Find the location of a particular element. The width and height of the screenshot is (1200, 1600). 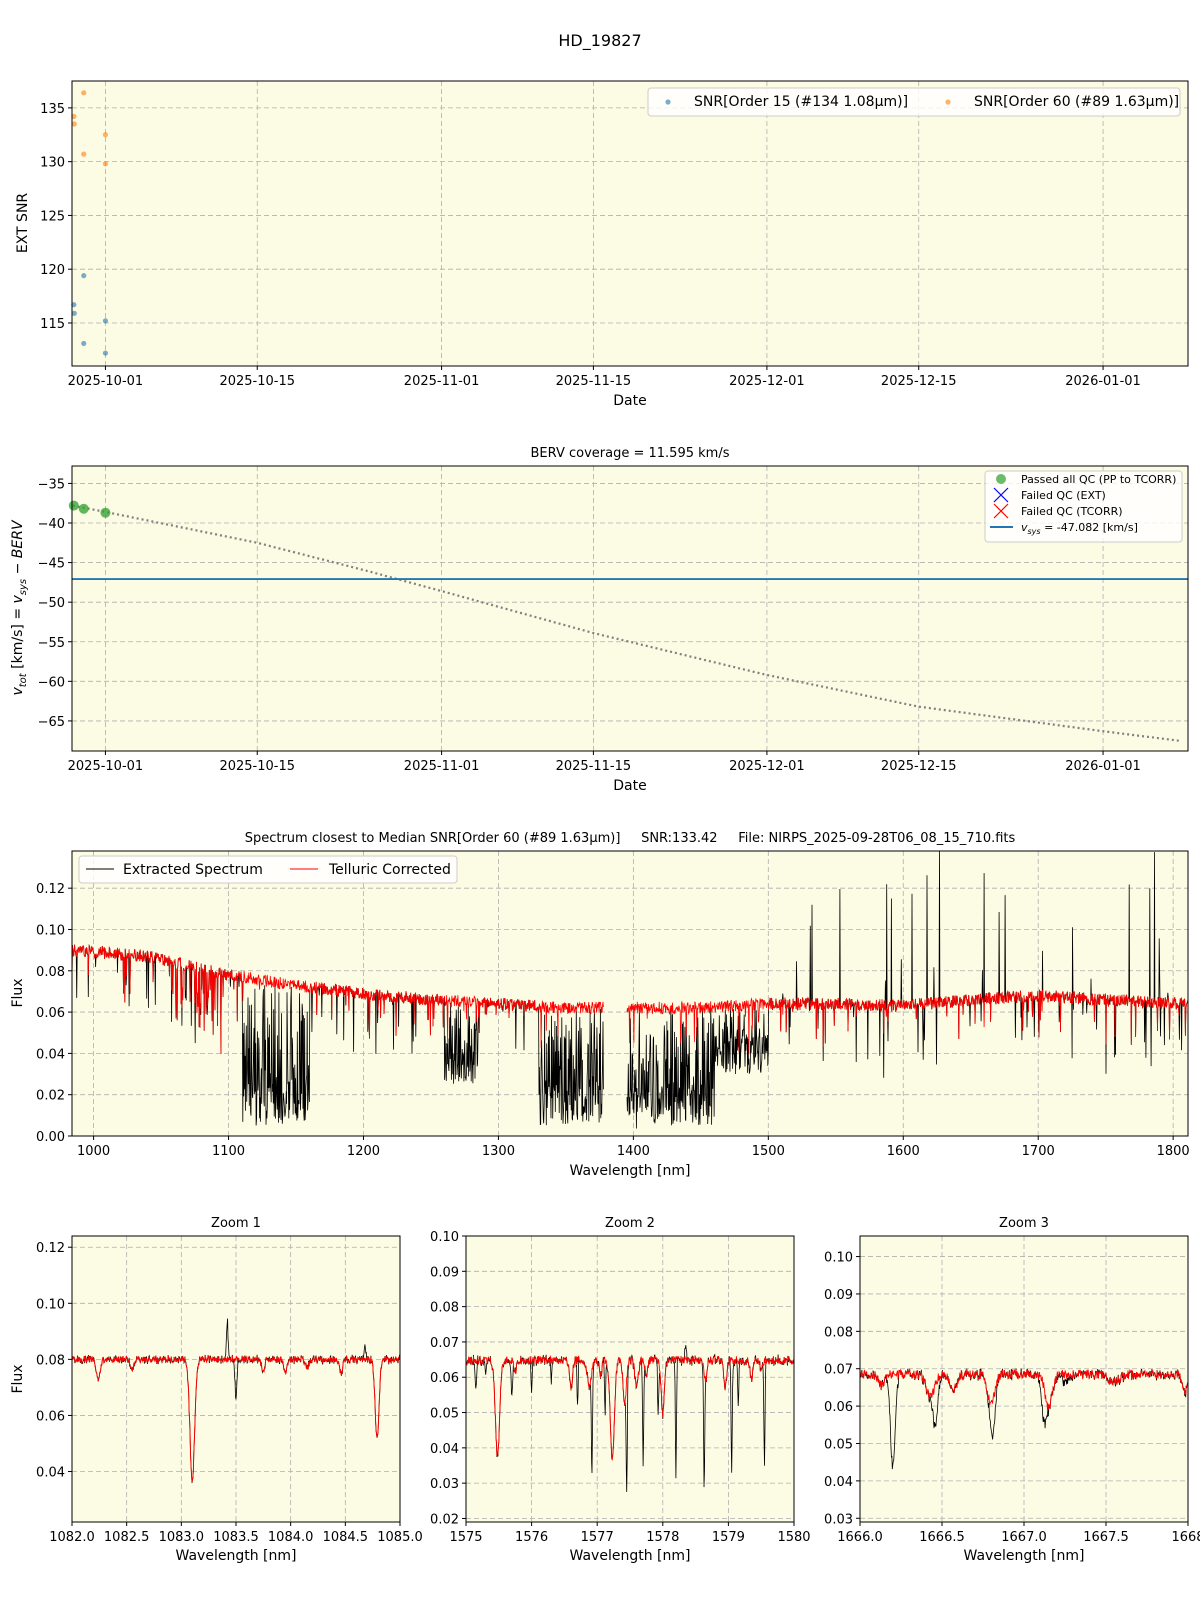

spectrum-ytick-label: 0.08 is located at coordinates (50, 972).